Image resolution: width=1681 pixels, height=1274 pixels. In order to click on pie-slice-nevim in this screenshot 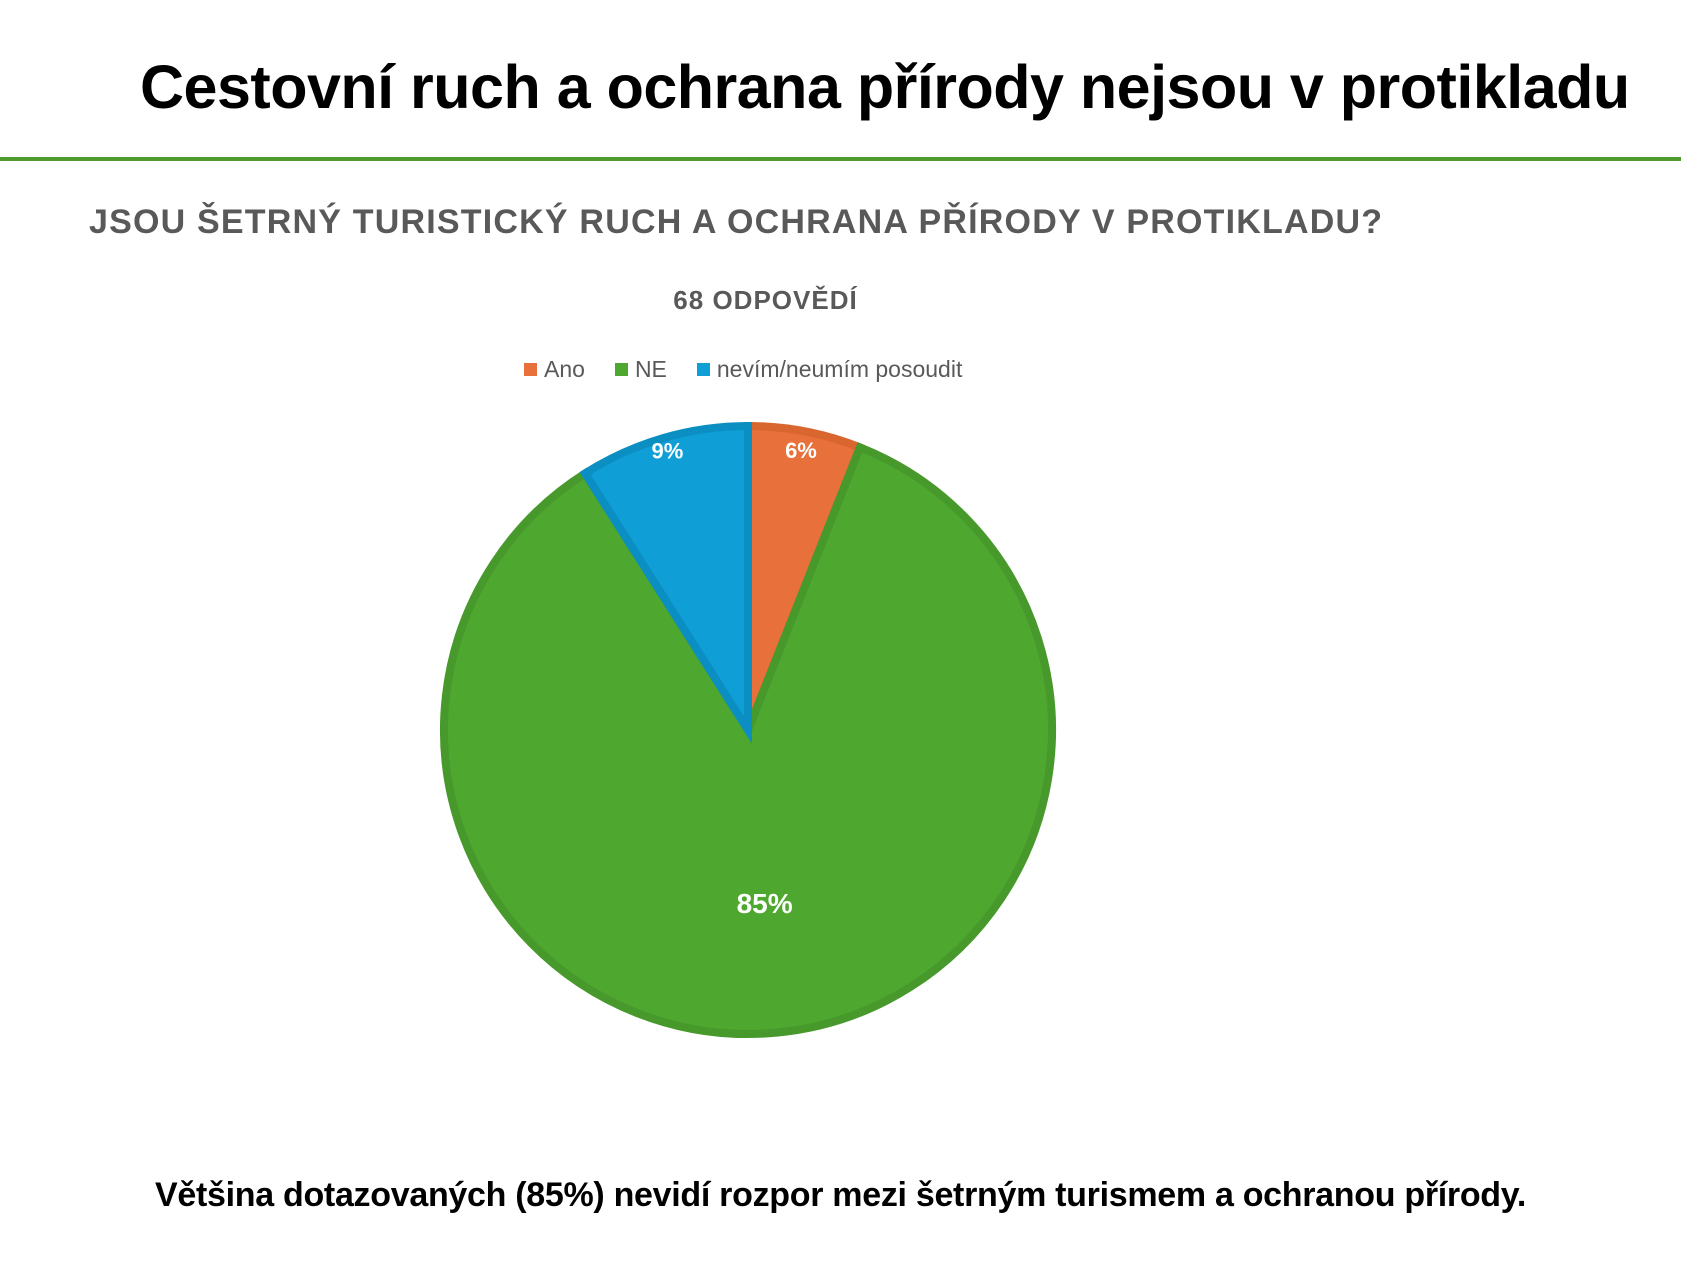, I will do `click(665, 582)`.